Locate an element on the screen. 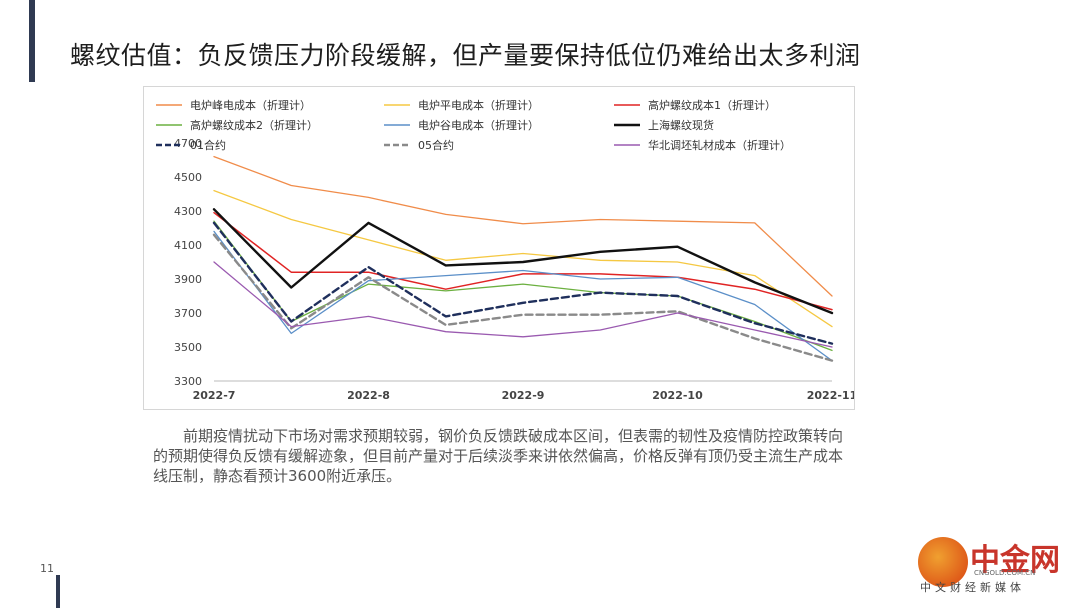 This screenshot has height=608, width=1080. legend-label: 上海螺纹现货 is located at coordinates (681, 125).